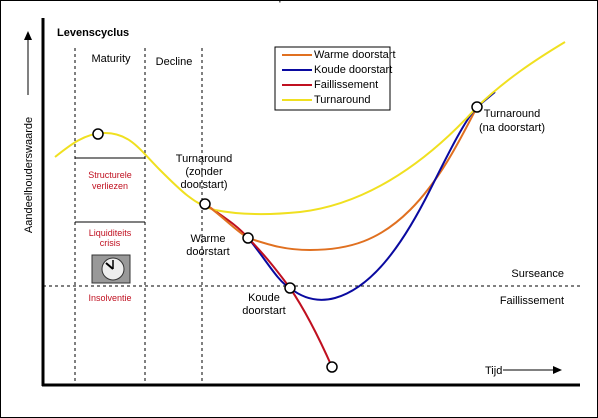 The width and height of the screenshot is (598, 418). Describe the element at coordinates (537, 274) in the screenshot. I see `zone-label: Surseance` at that location.